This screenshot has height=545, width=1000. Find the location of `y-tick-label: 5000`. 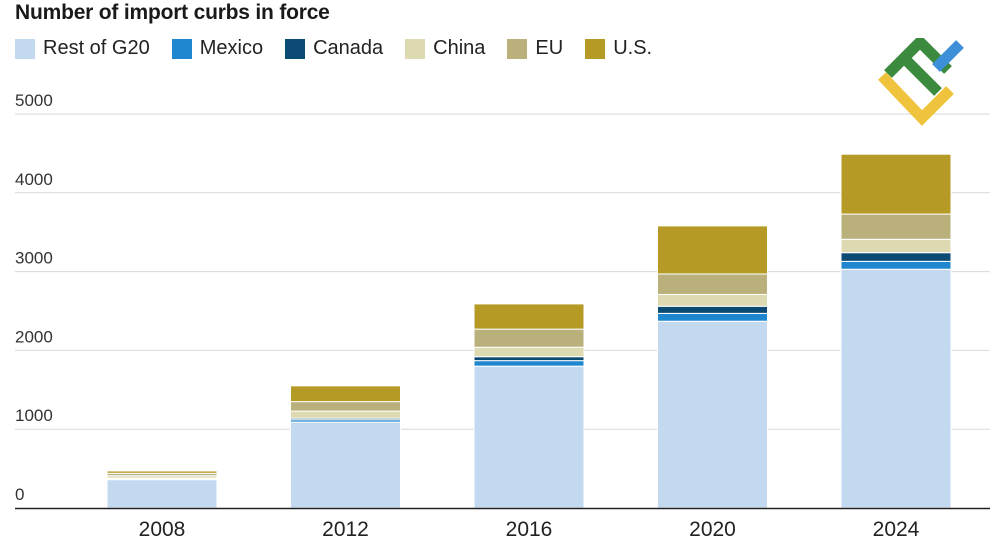

y-tick-label: 5000 is located at coordinates (34, 100).